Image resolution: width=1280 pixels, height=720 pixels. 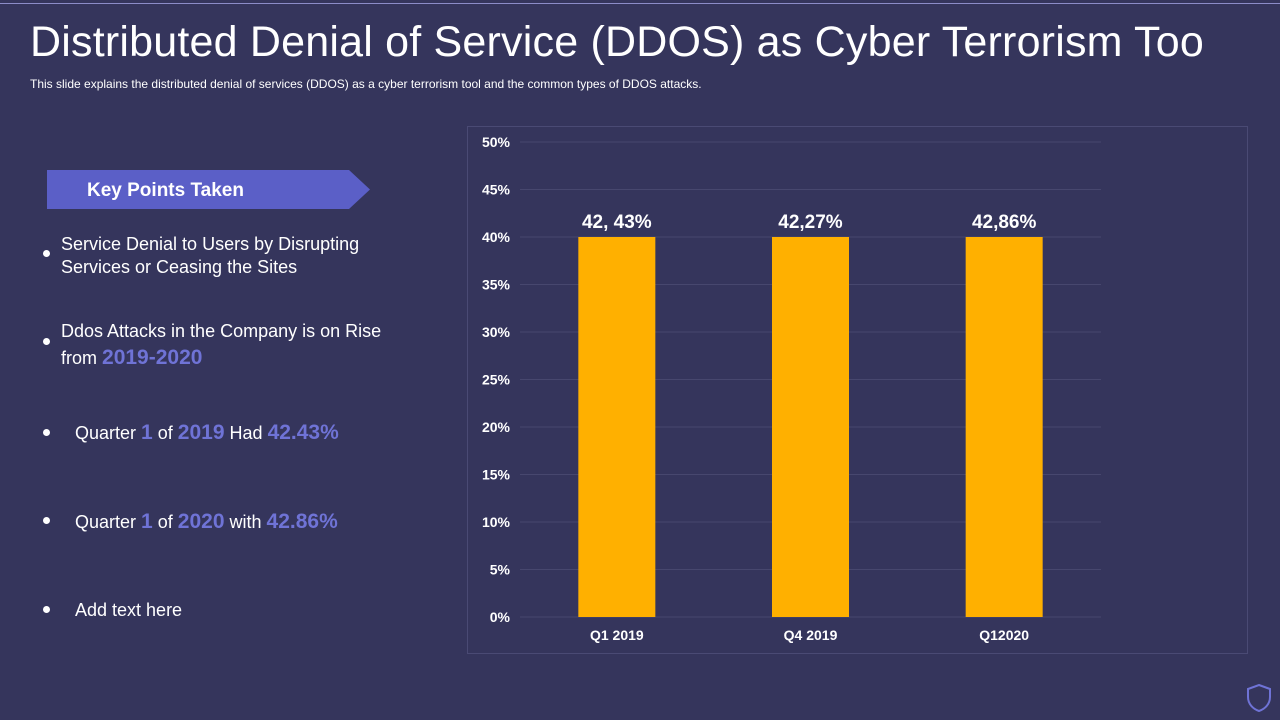 I want to click on y-tick-label: 50%, so click(x=496, y=142).